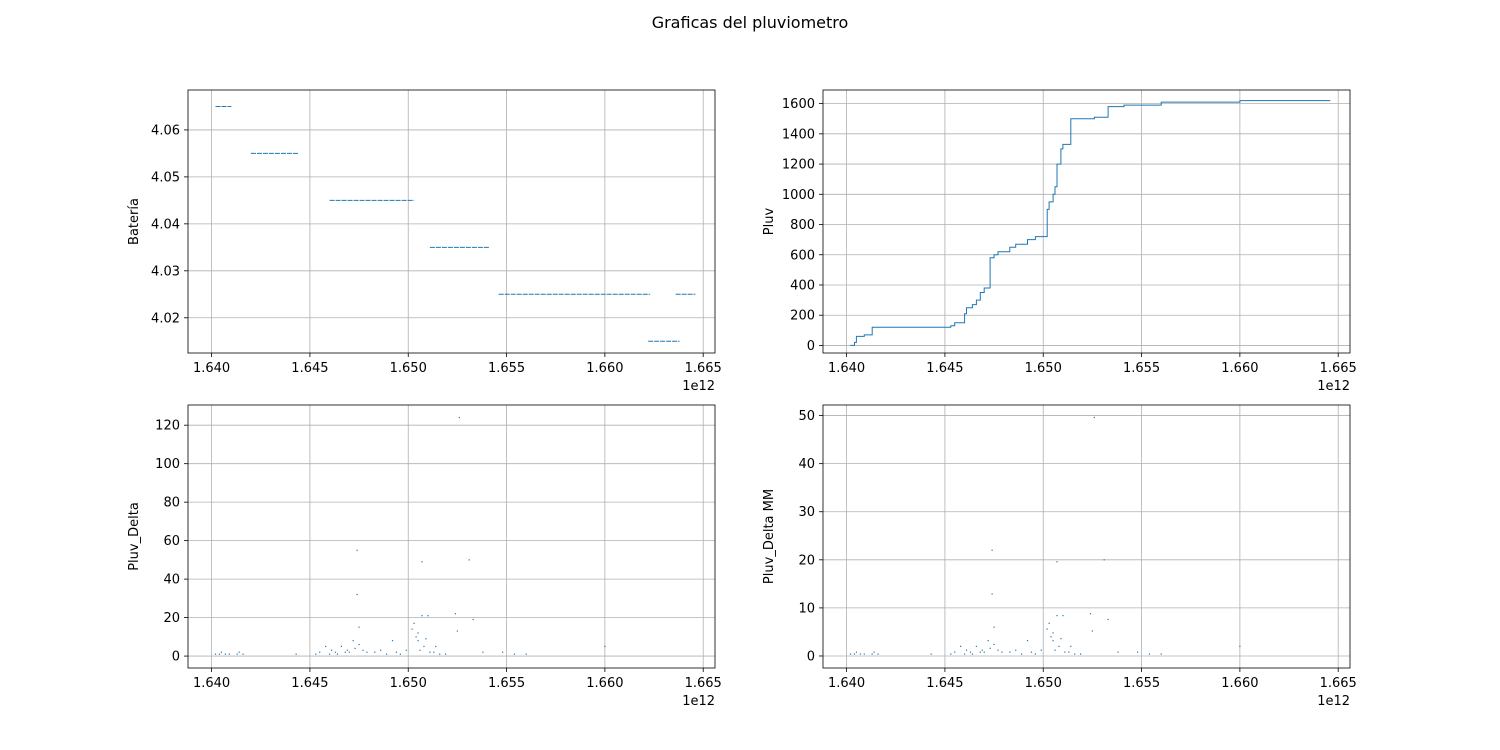 The height and width of the screenshot is (750, 1500). I want to click on y-tick-label: 60, so click(171, 541).